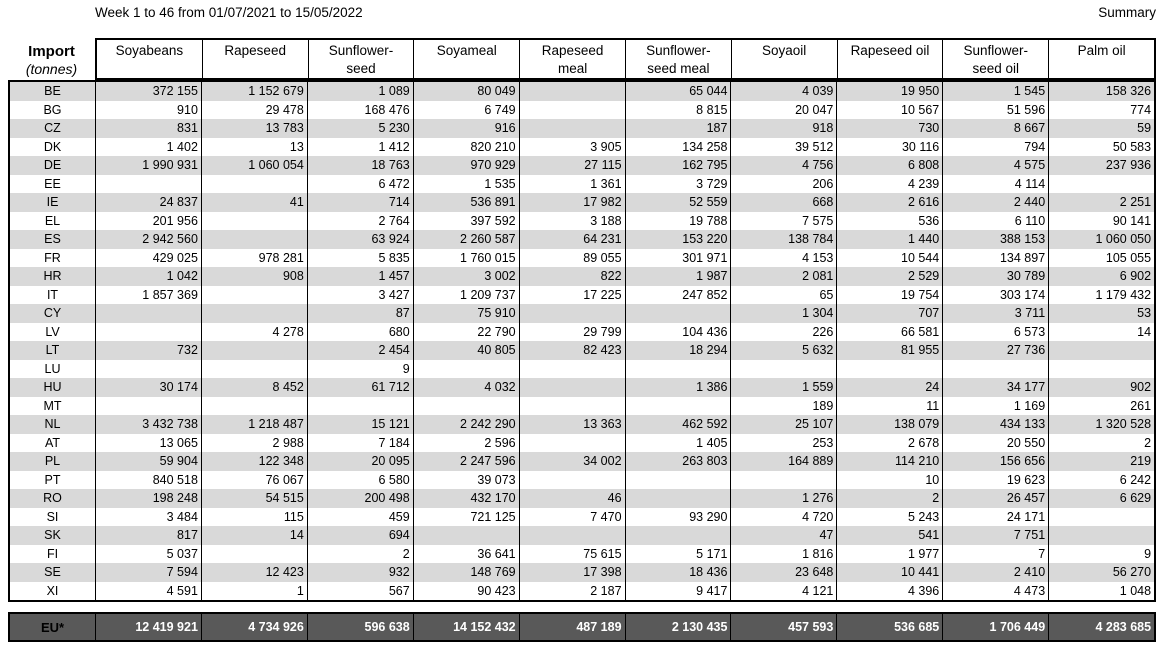 The width and height of the screenshot is (1163, 649). Describe the element at coordinates (571, 516) in the screenshot. I see `value-cell: 7 470` at that location.